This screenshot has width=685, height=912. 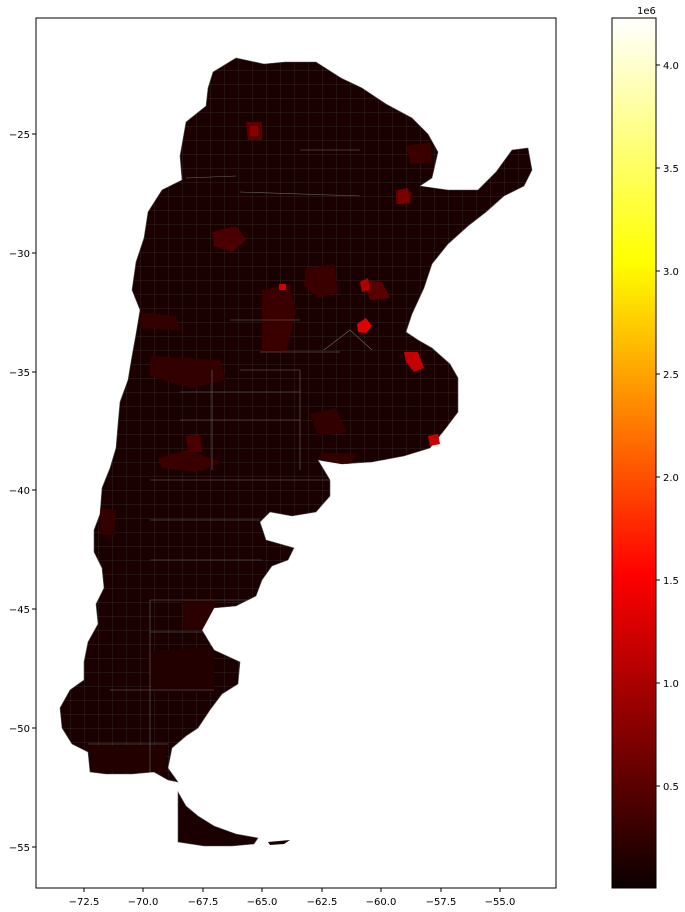 What do you see at coordinates (143, 902) in the screenshot?
I see `x-tick-label: −70.0` at bounding box center [143, 902].